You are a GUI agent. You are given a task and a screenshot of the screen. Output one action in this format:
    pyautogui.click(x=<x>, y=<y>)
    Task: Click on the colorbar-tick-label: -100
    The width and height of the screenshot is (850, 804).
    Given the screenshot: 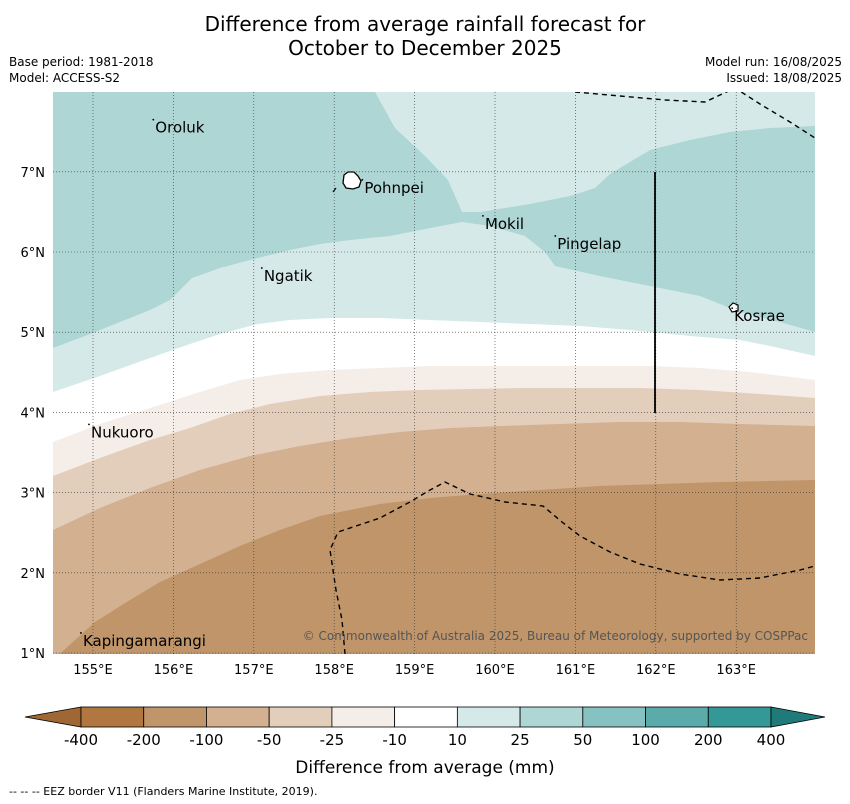 What is the action you would take?
    pyautogui.click(x=206, y=740)
    